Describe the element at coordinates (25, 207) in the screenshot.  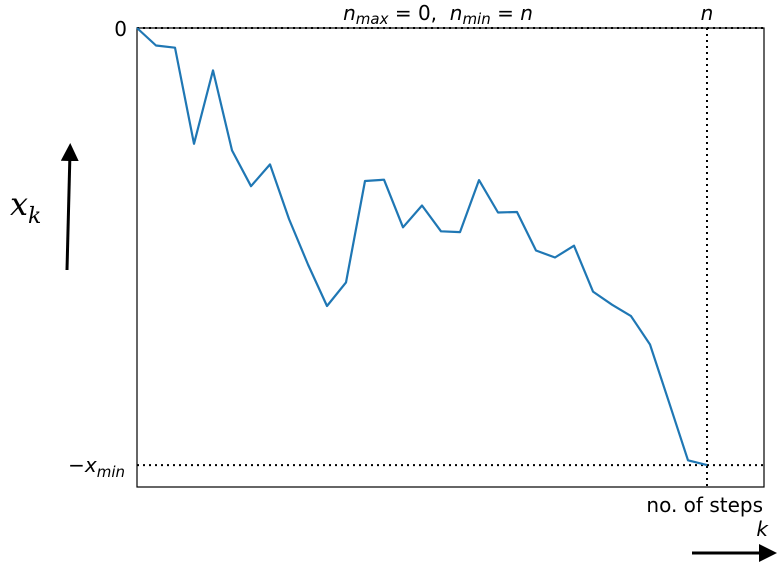
I see `y-axis-label: xk` at that location.